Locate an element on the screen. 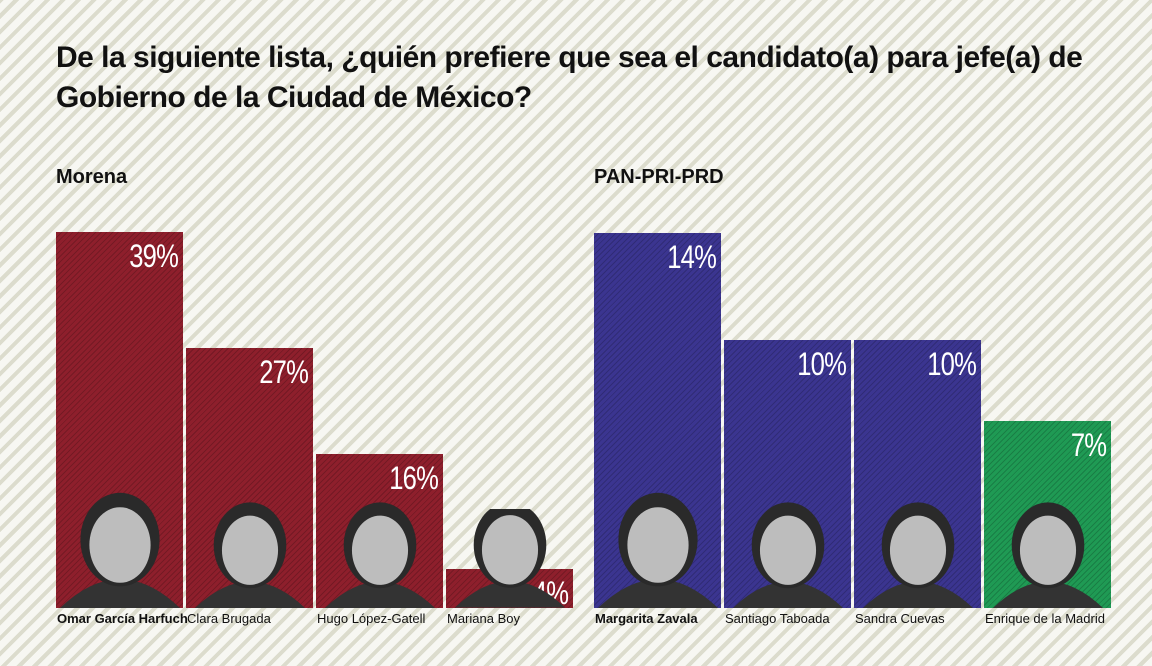 This screenshot has width=1152, height=666. bar-value-label: 16% is located at coordinates (414, 477).